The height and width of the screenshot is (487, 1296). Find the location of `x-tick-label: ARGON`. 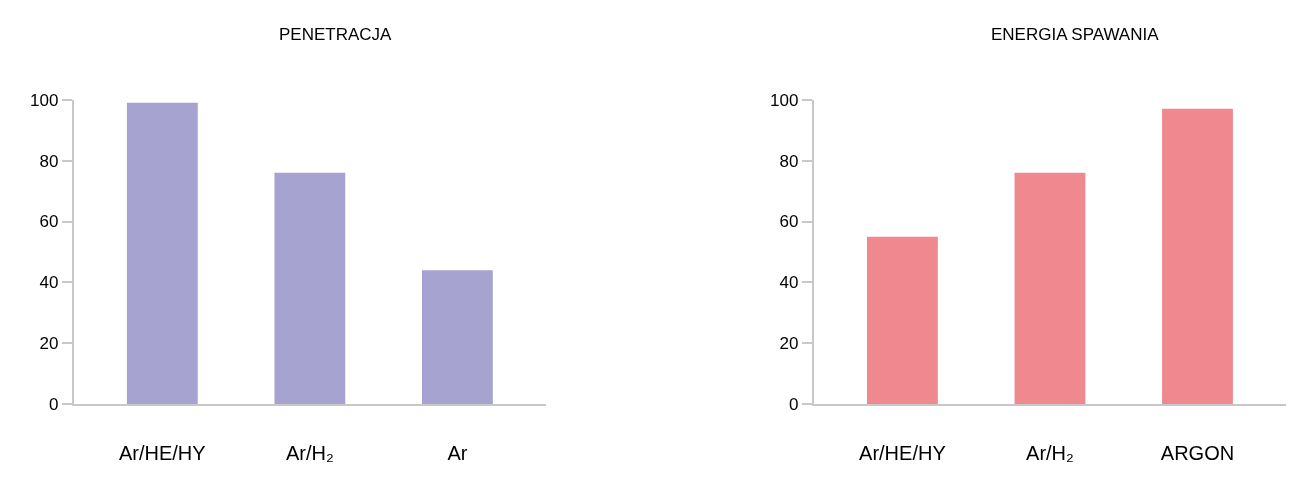

x-tick-label: ARGON is located at coordinates (1197, 453).